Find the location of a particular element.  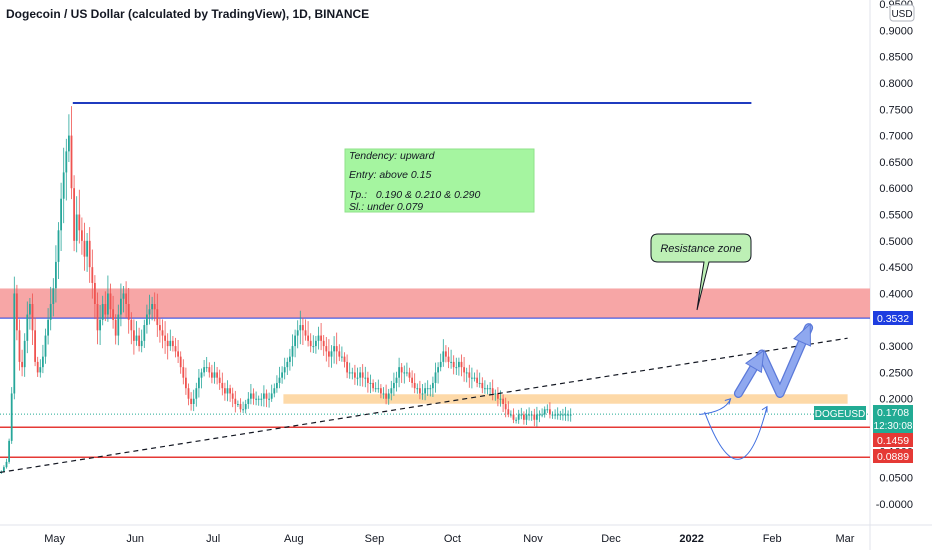

note-entry: Entry: above 0.15 is located at coordinates (390, 175).